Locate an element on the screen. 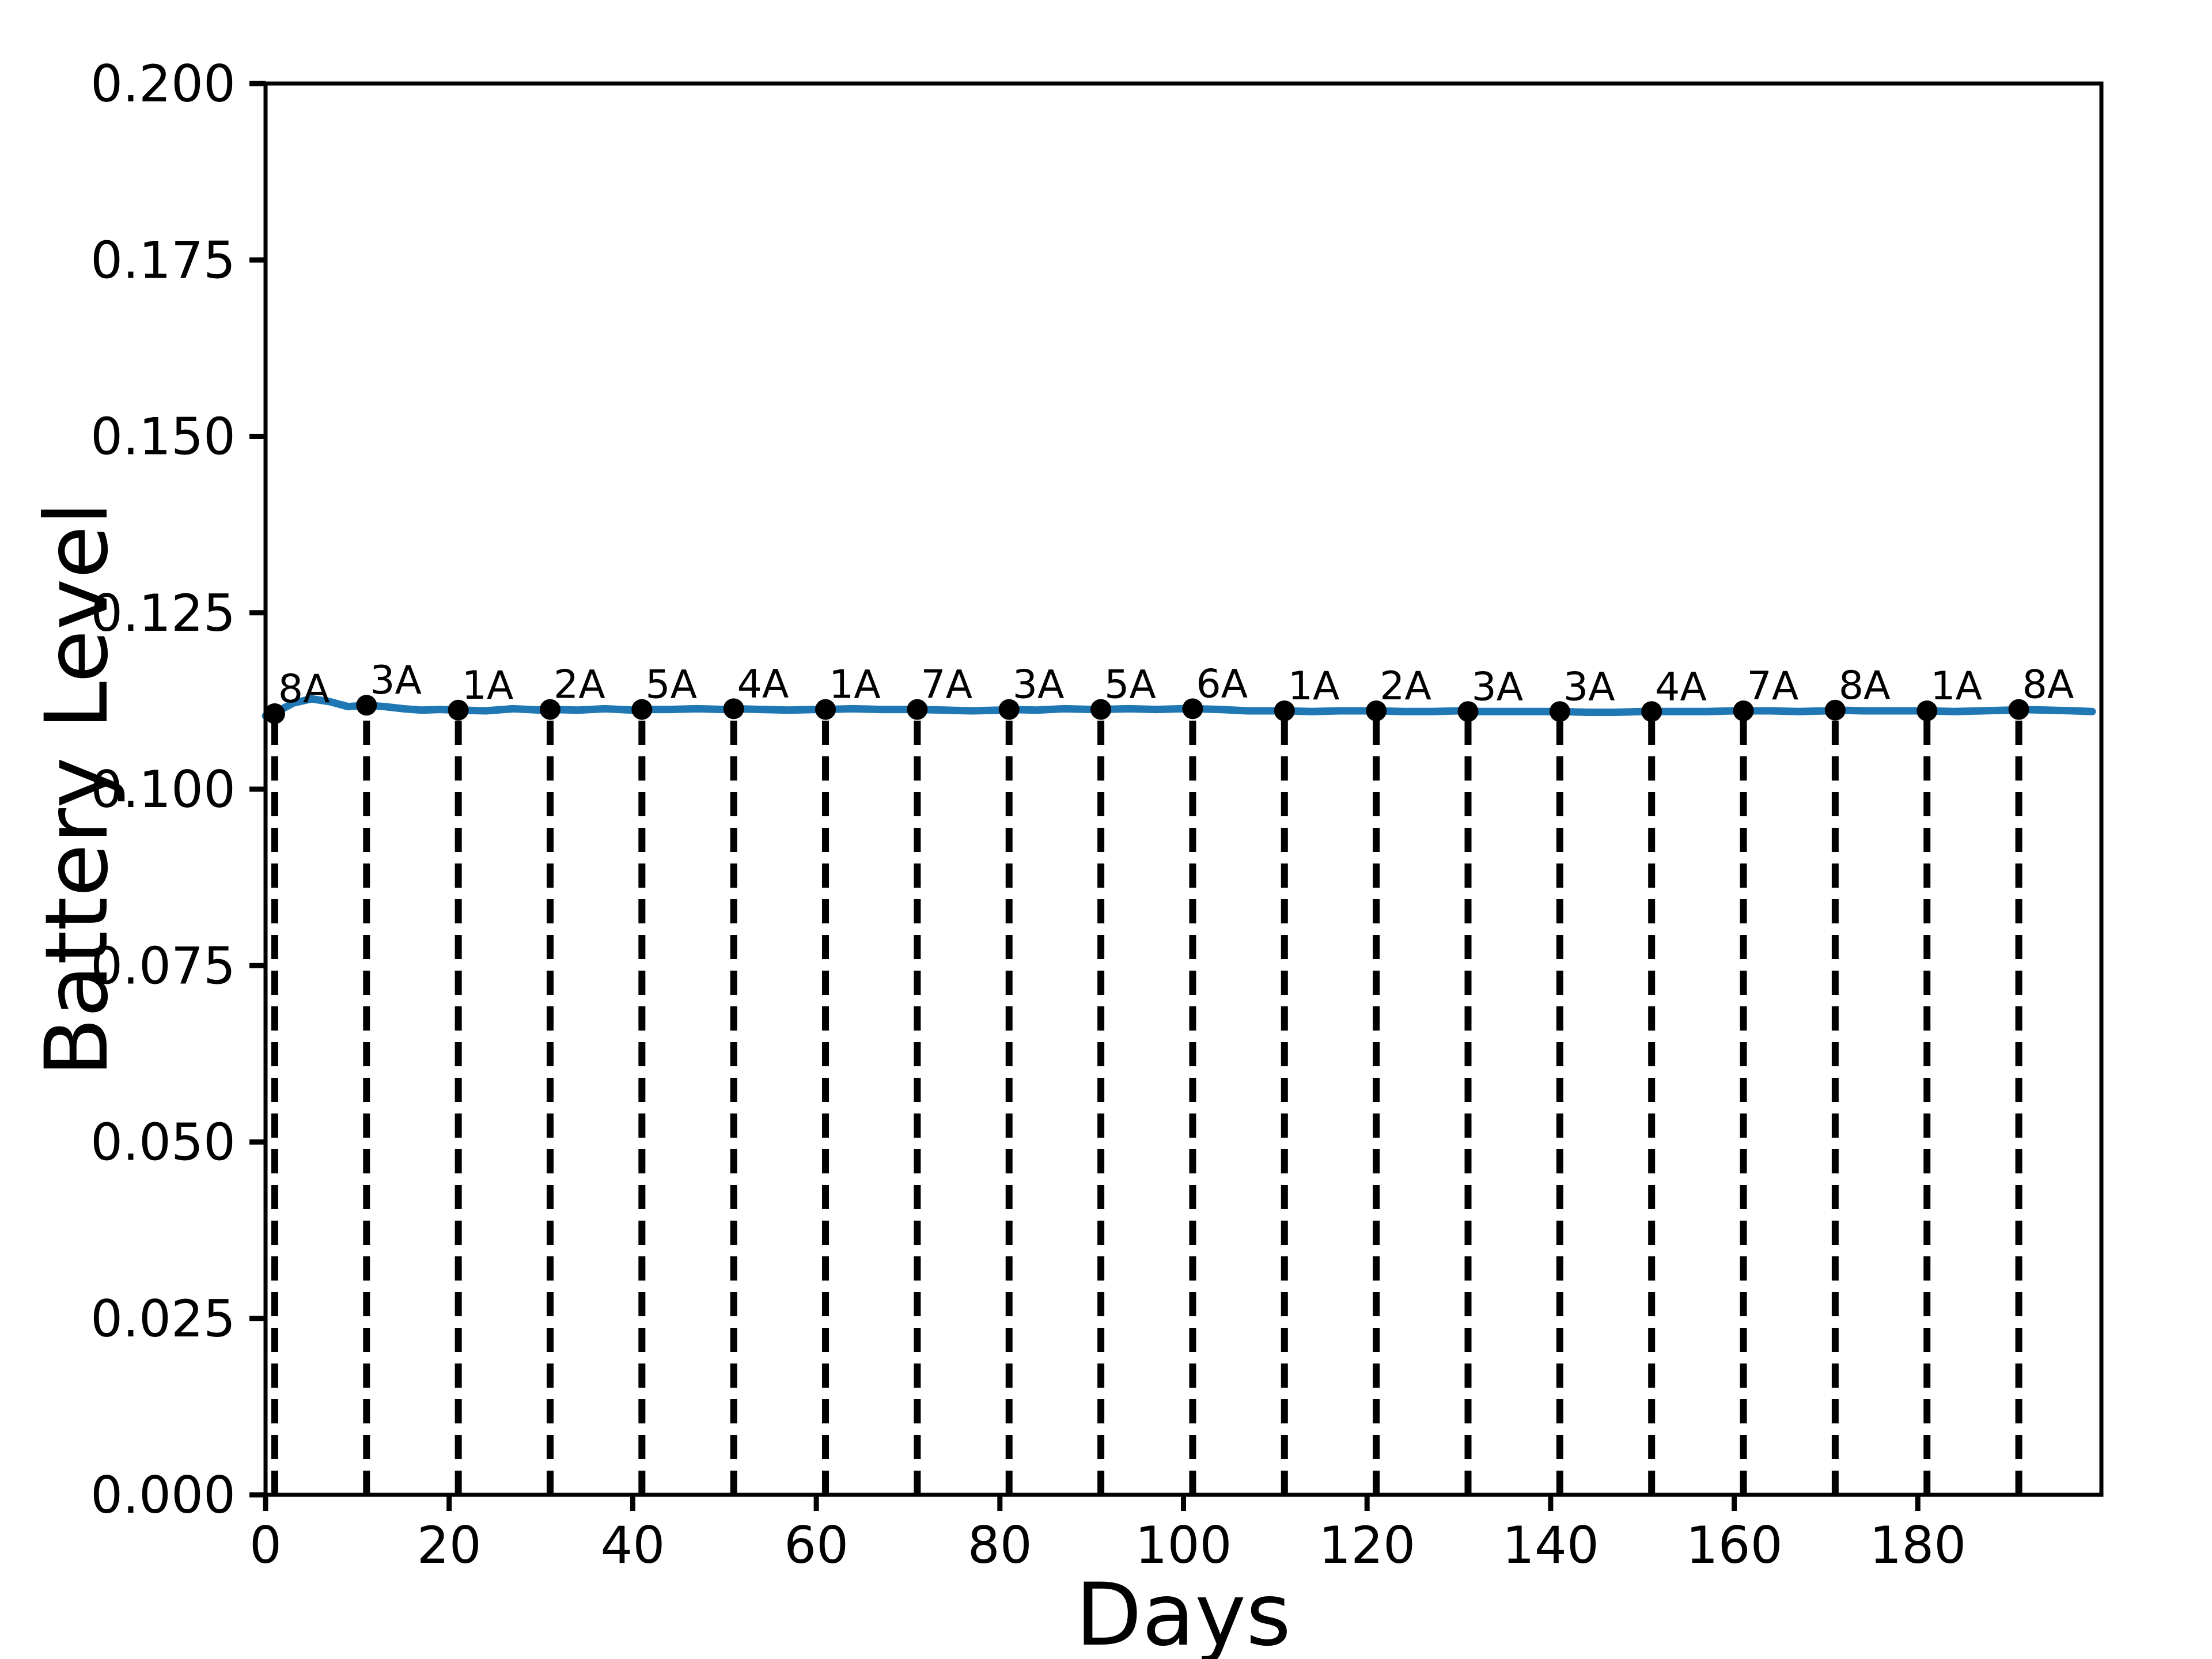 This screenshot has width=2212, height=1659. x-tick-label: 120 is located at coordinates (1367, 1545).